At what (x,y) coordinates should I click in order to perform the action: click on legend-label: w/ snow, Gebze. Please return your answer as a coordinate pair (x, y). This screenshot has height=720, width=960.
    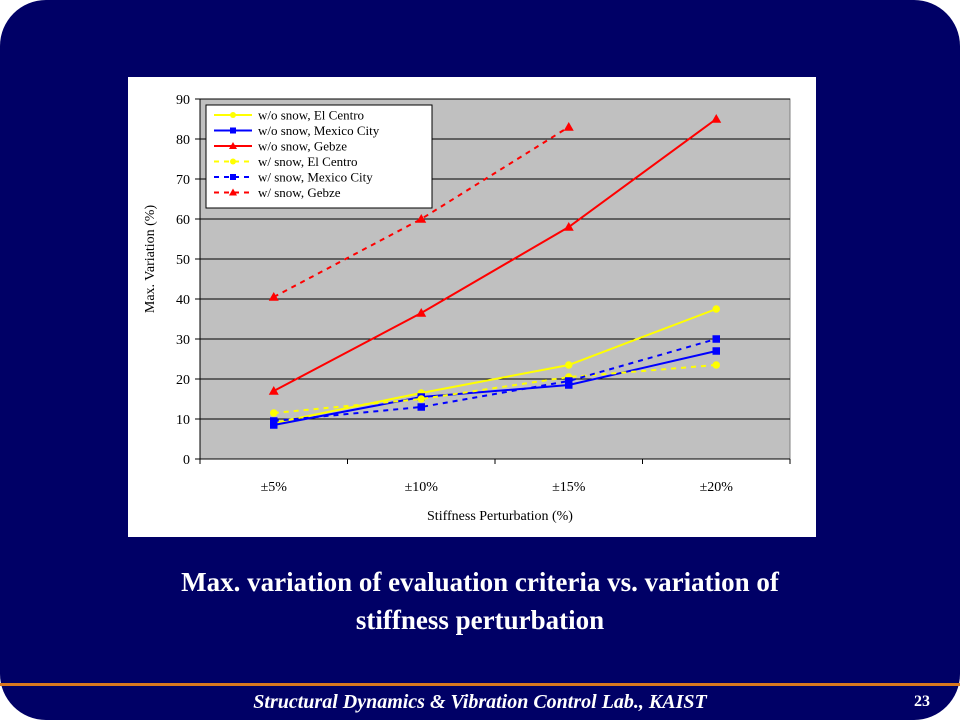
    Looking at the image, I should click on (299, 192).